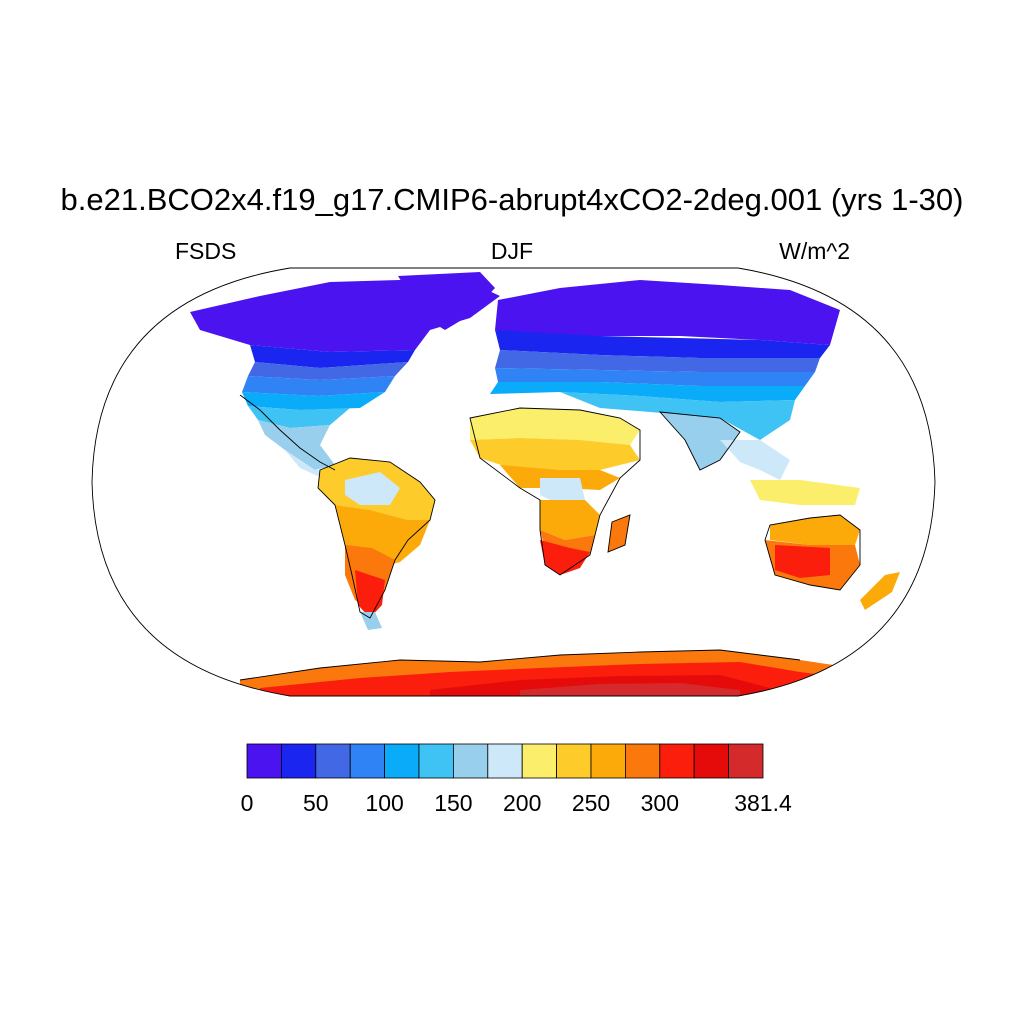  Describe the element at coordinates (763, 803) in the screenshot. I see `colorbar-tick-label: 381.4` at that location.